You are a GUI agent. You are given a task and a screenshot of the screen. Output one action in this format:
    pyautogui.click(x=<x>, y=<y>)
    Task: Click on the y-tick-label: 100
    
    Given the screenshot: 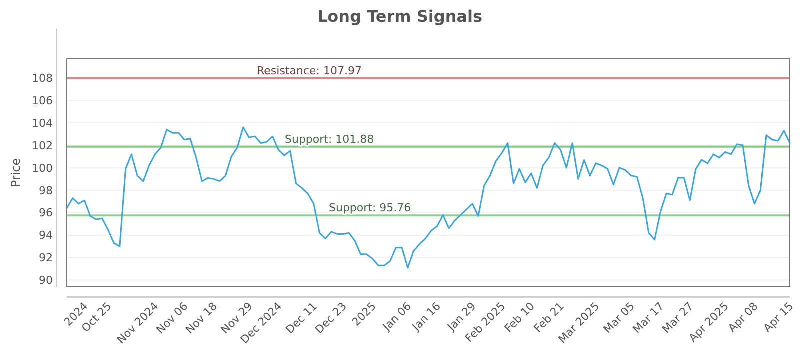 What is the action you would take?
    pyautogui.click(x=42, y=168)
    